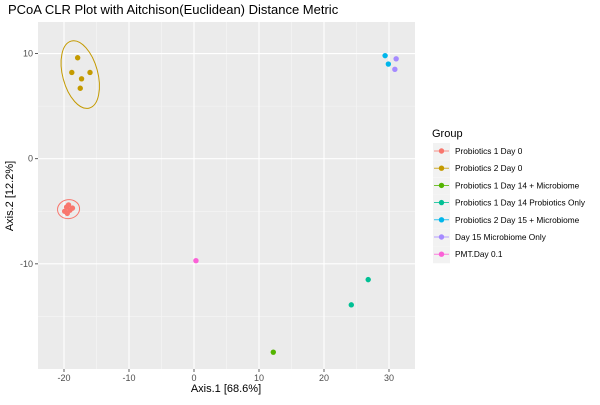 The image size is (600, 405). Describe the element at coordinates (489, 168) in the screenshot. I see `legend-label: Probiotics 2 Day 0` at that location.